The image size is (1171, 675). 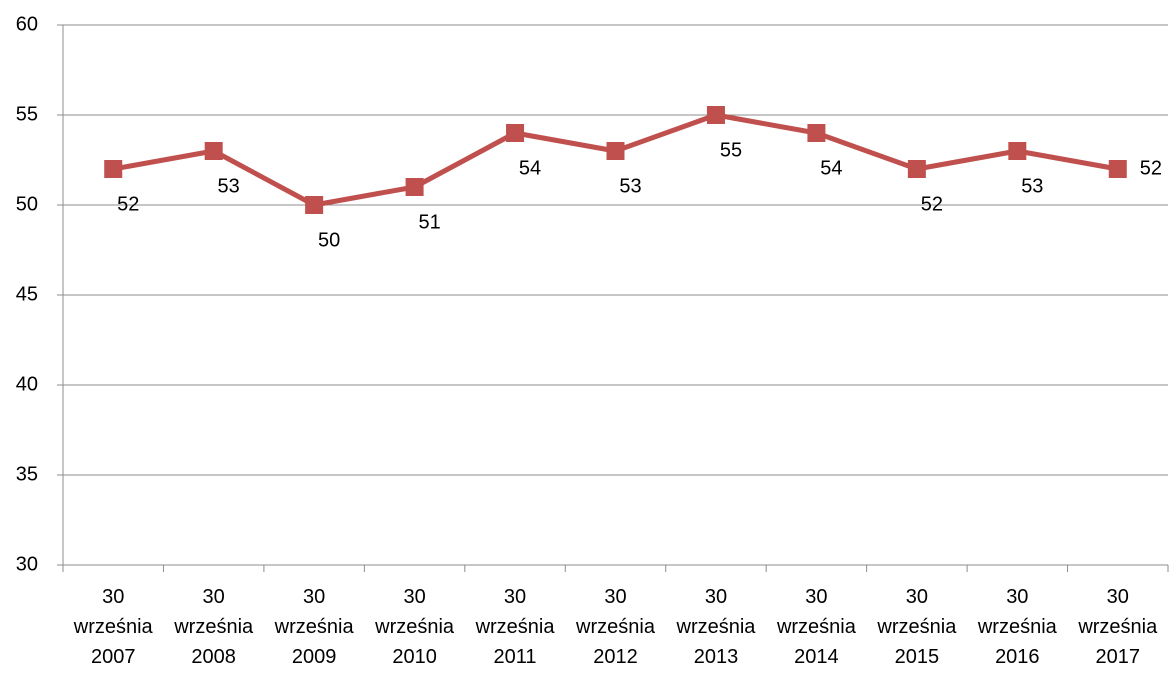 I want to click on x-tick-label: 30 września 2011, so click(x=515, y=627).